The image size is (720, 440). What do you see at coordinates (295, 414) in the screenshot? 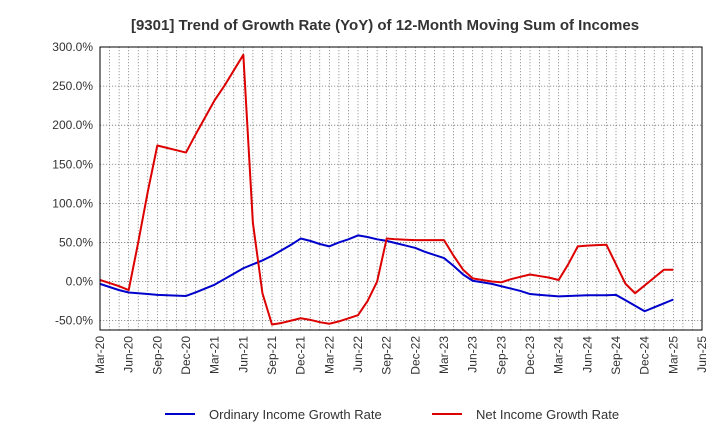
I see `legend-label: Ordinary Income Growth Rate` at bounding box center [295, 414].